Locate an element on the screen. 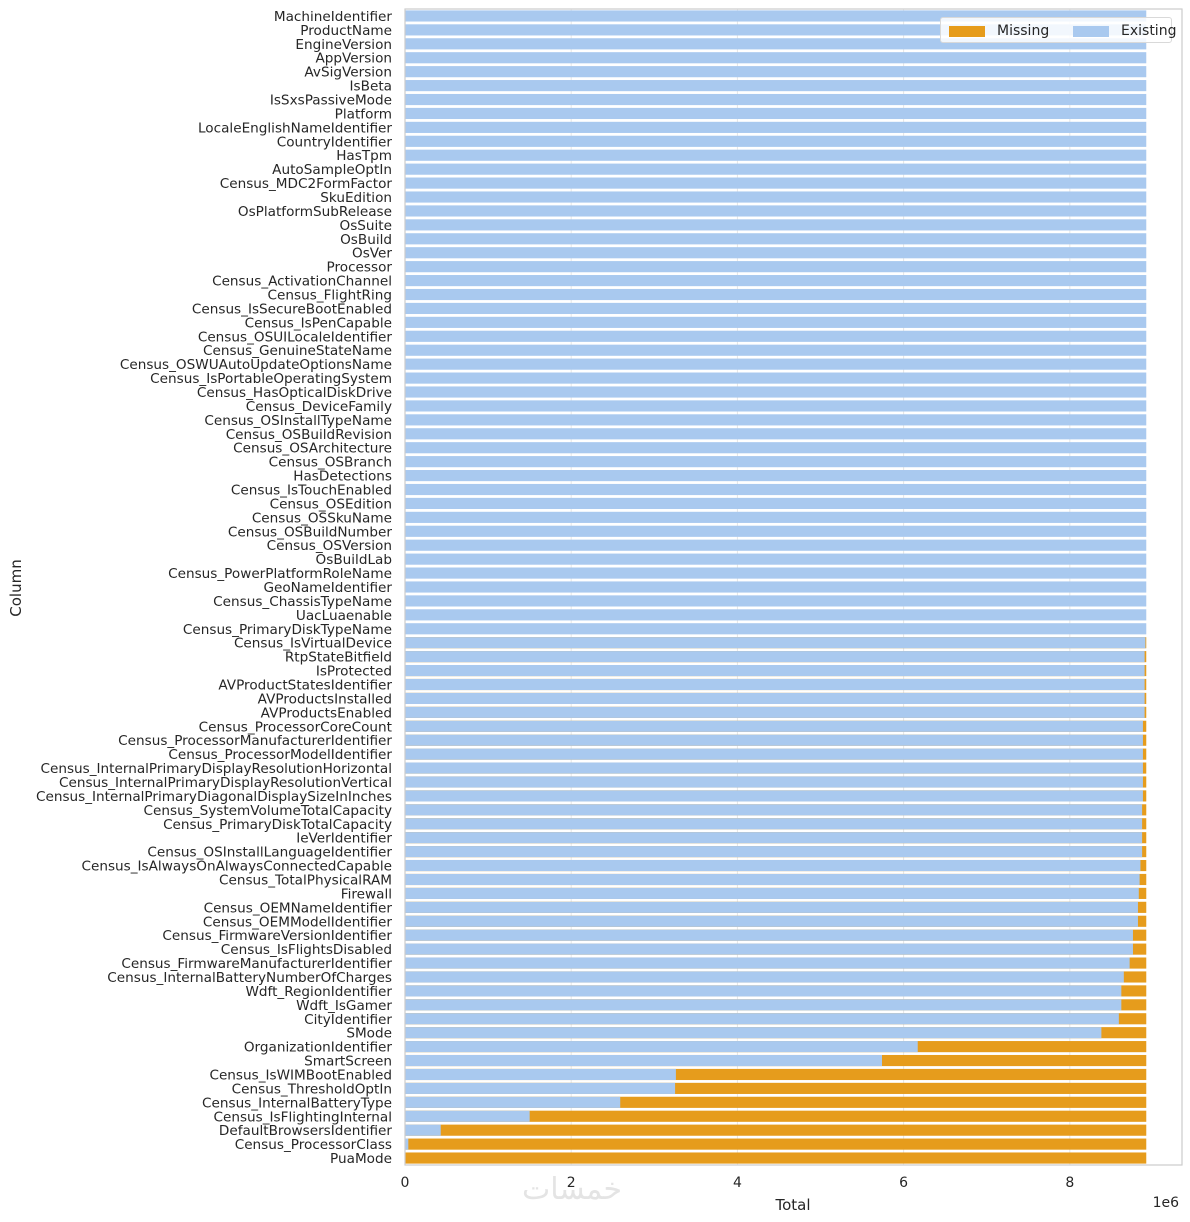 The width and height of the screenshot is (1190, 1222). y-tick-label: Census_ProcessorManufacturerIdentifier is located at coordinates (255, 741).